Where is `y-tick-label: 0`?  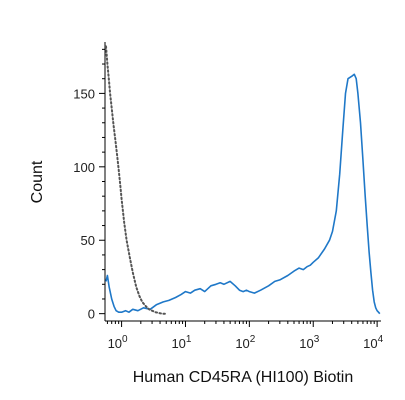
y-tick-label: 0 is located at coordinates (91, 314).